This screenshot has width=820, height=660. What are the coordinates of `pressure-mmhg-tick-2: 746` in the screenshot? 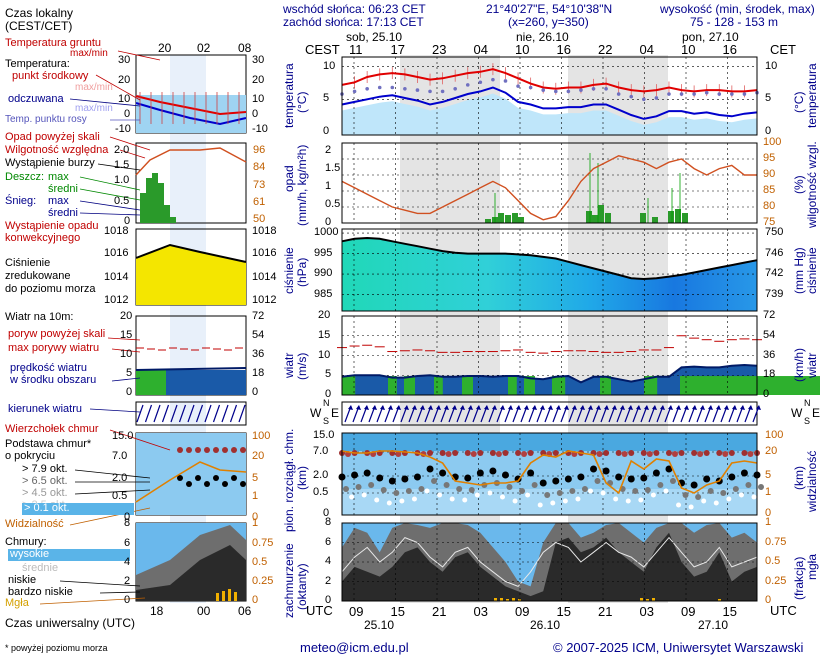 It's located at (774, 252).